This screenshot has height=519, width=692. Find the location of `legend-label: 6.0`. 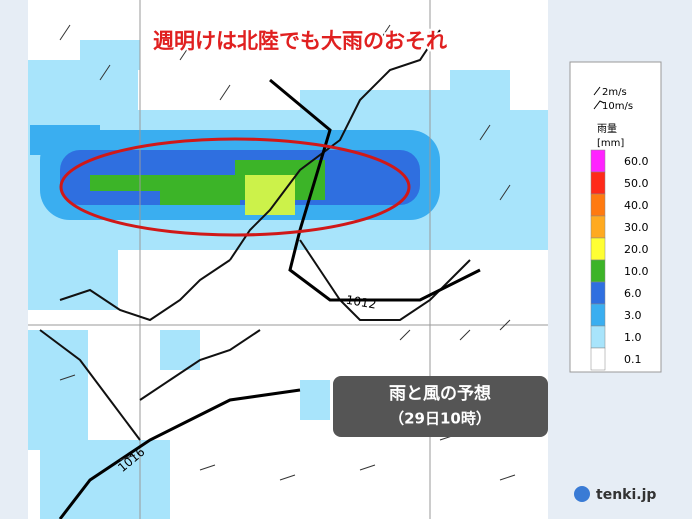

legend-label: 6.0 is located at coordinates (633, 293).